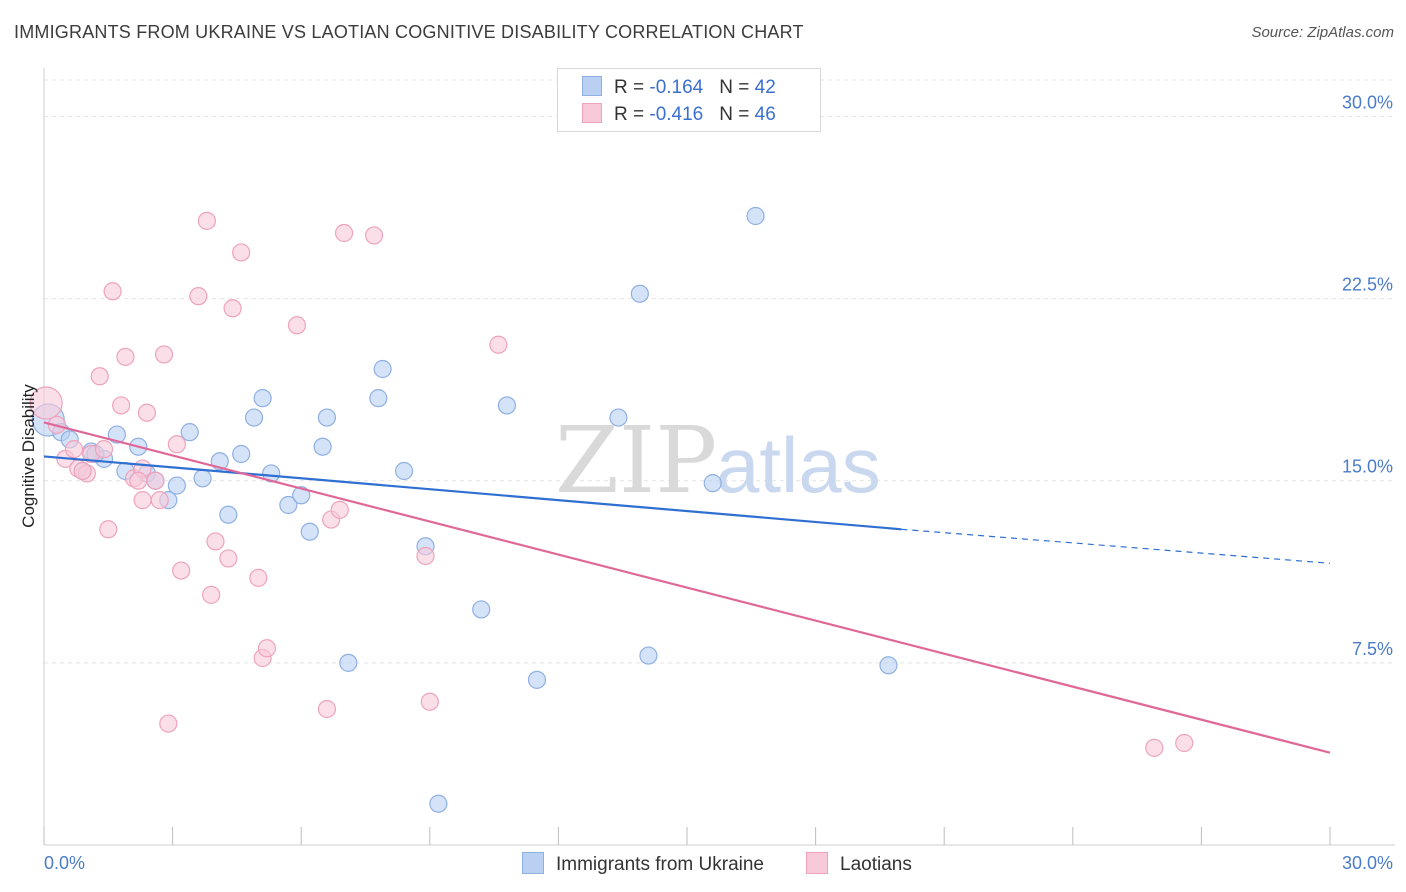  I want to click on legend-n-value: 46, so click(765, 114).